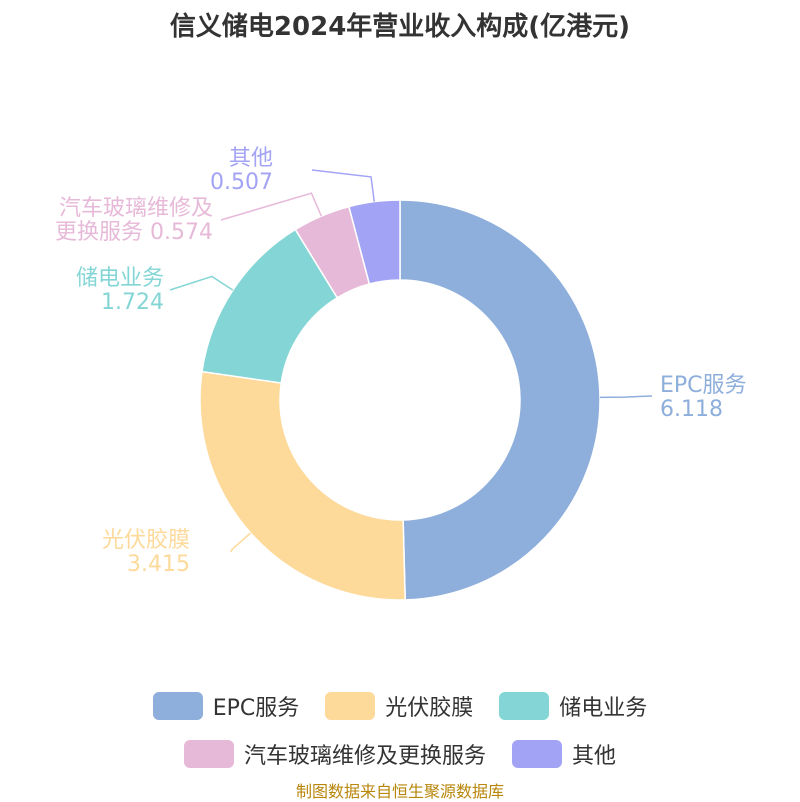 The width and height of the screenshot is (800, 802). I want to click on slice-label-line: 6.118, so click(691, 409).